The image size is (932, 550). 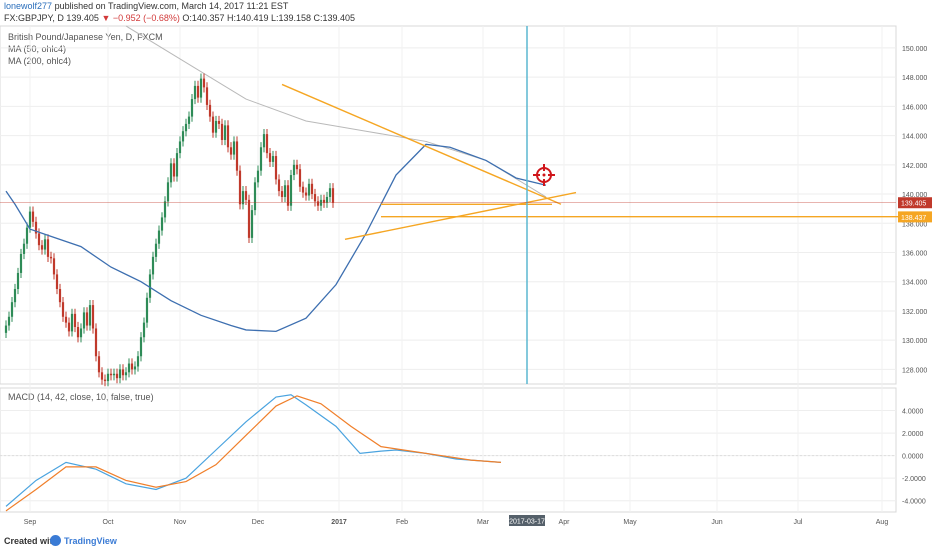 What do you see at coordinates (914, 312) in the screenshot?
I see `price-tick-label: 132.000` at bounding box center [914, 312].